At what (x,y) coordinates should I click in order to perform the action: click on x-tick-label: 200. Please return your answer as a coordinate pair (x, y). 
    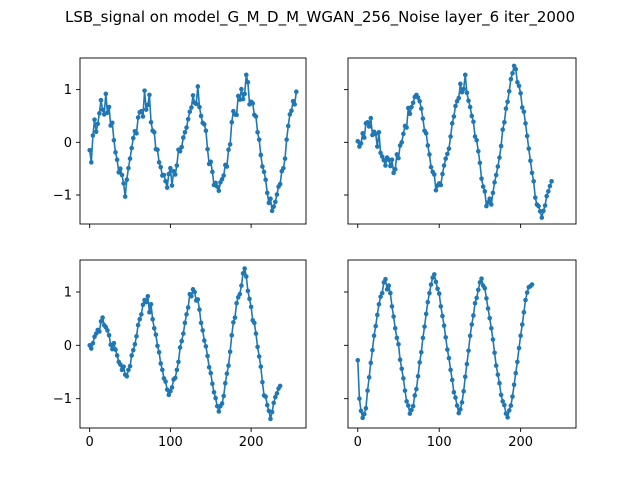
    Looking at the image, I should click on (520, 442).